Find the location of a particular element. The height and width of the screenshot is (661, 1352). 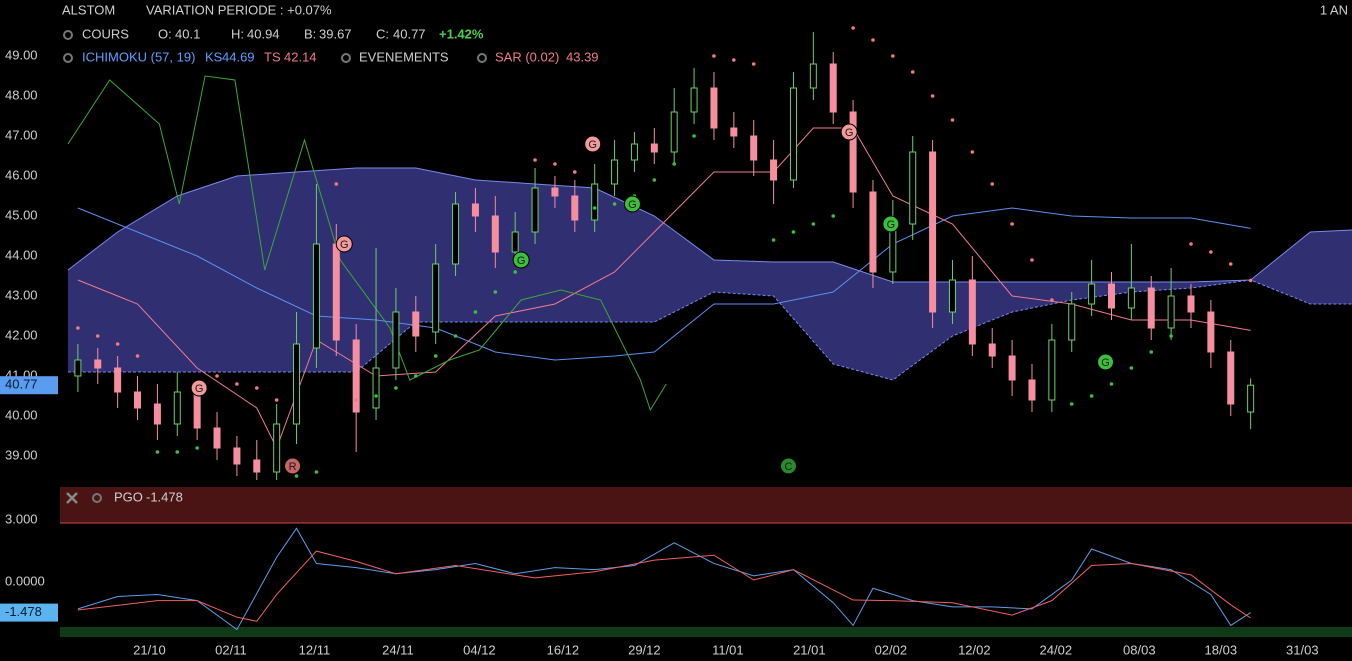

cours-label: COURS is located at coordinates (105, 33).